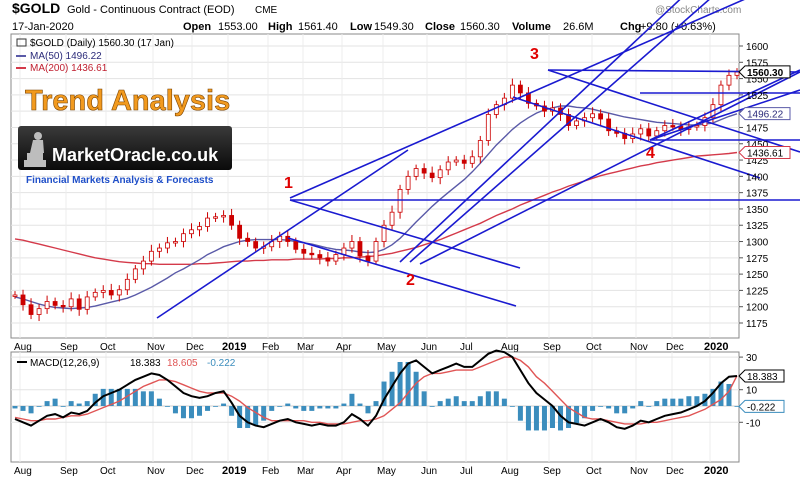 The image size is (800, 489). I want to click on volume-label: Volume, so click(531, 27).